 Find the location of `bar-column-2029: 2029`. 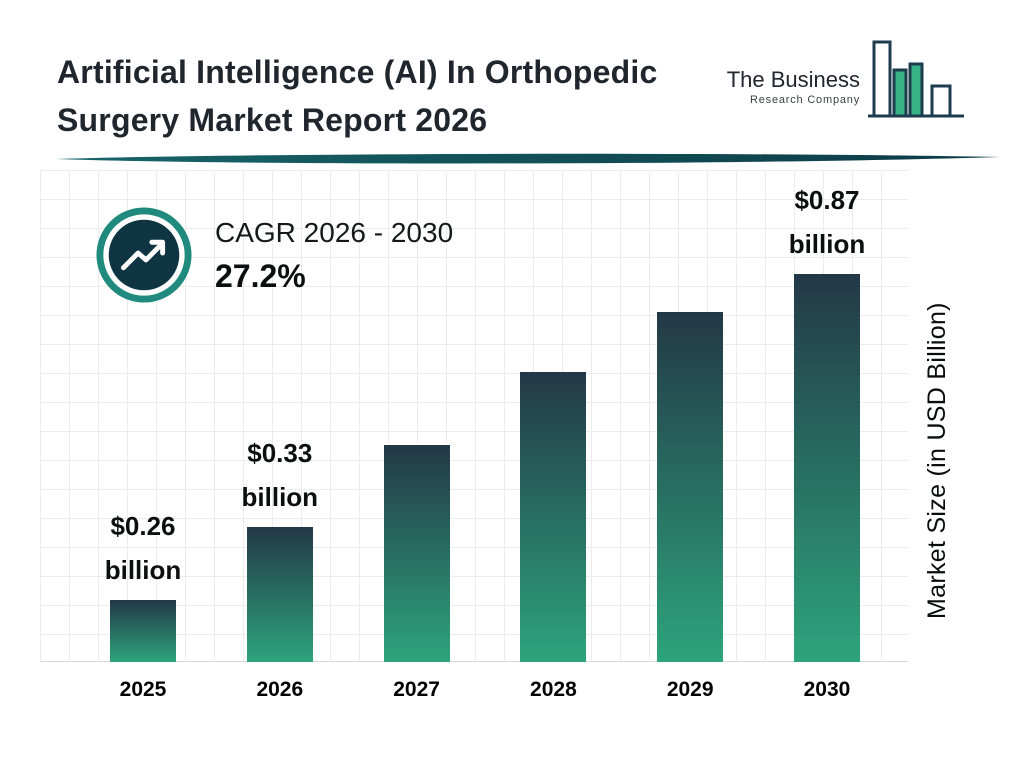

bar-column-2029: 2029 is located at coordinates (690, 427).